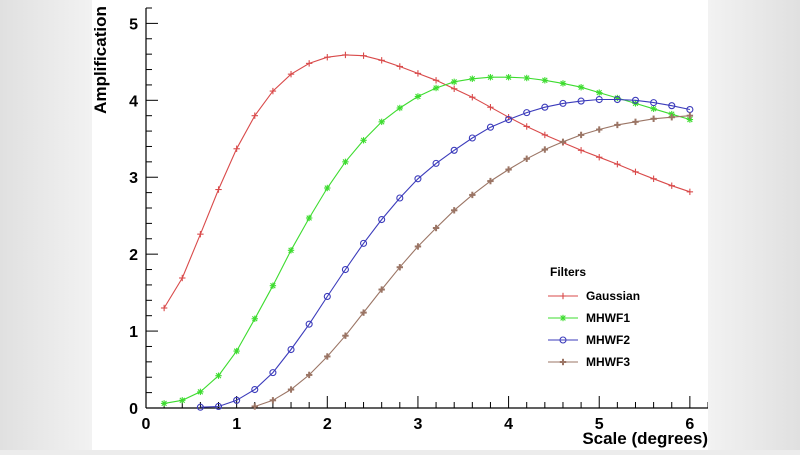  I want to click on y-tick-label: 0, so click(133, 409).